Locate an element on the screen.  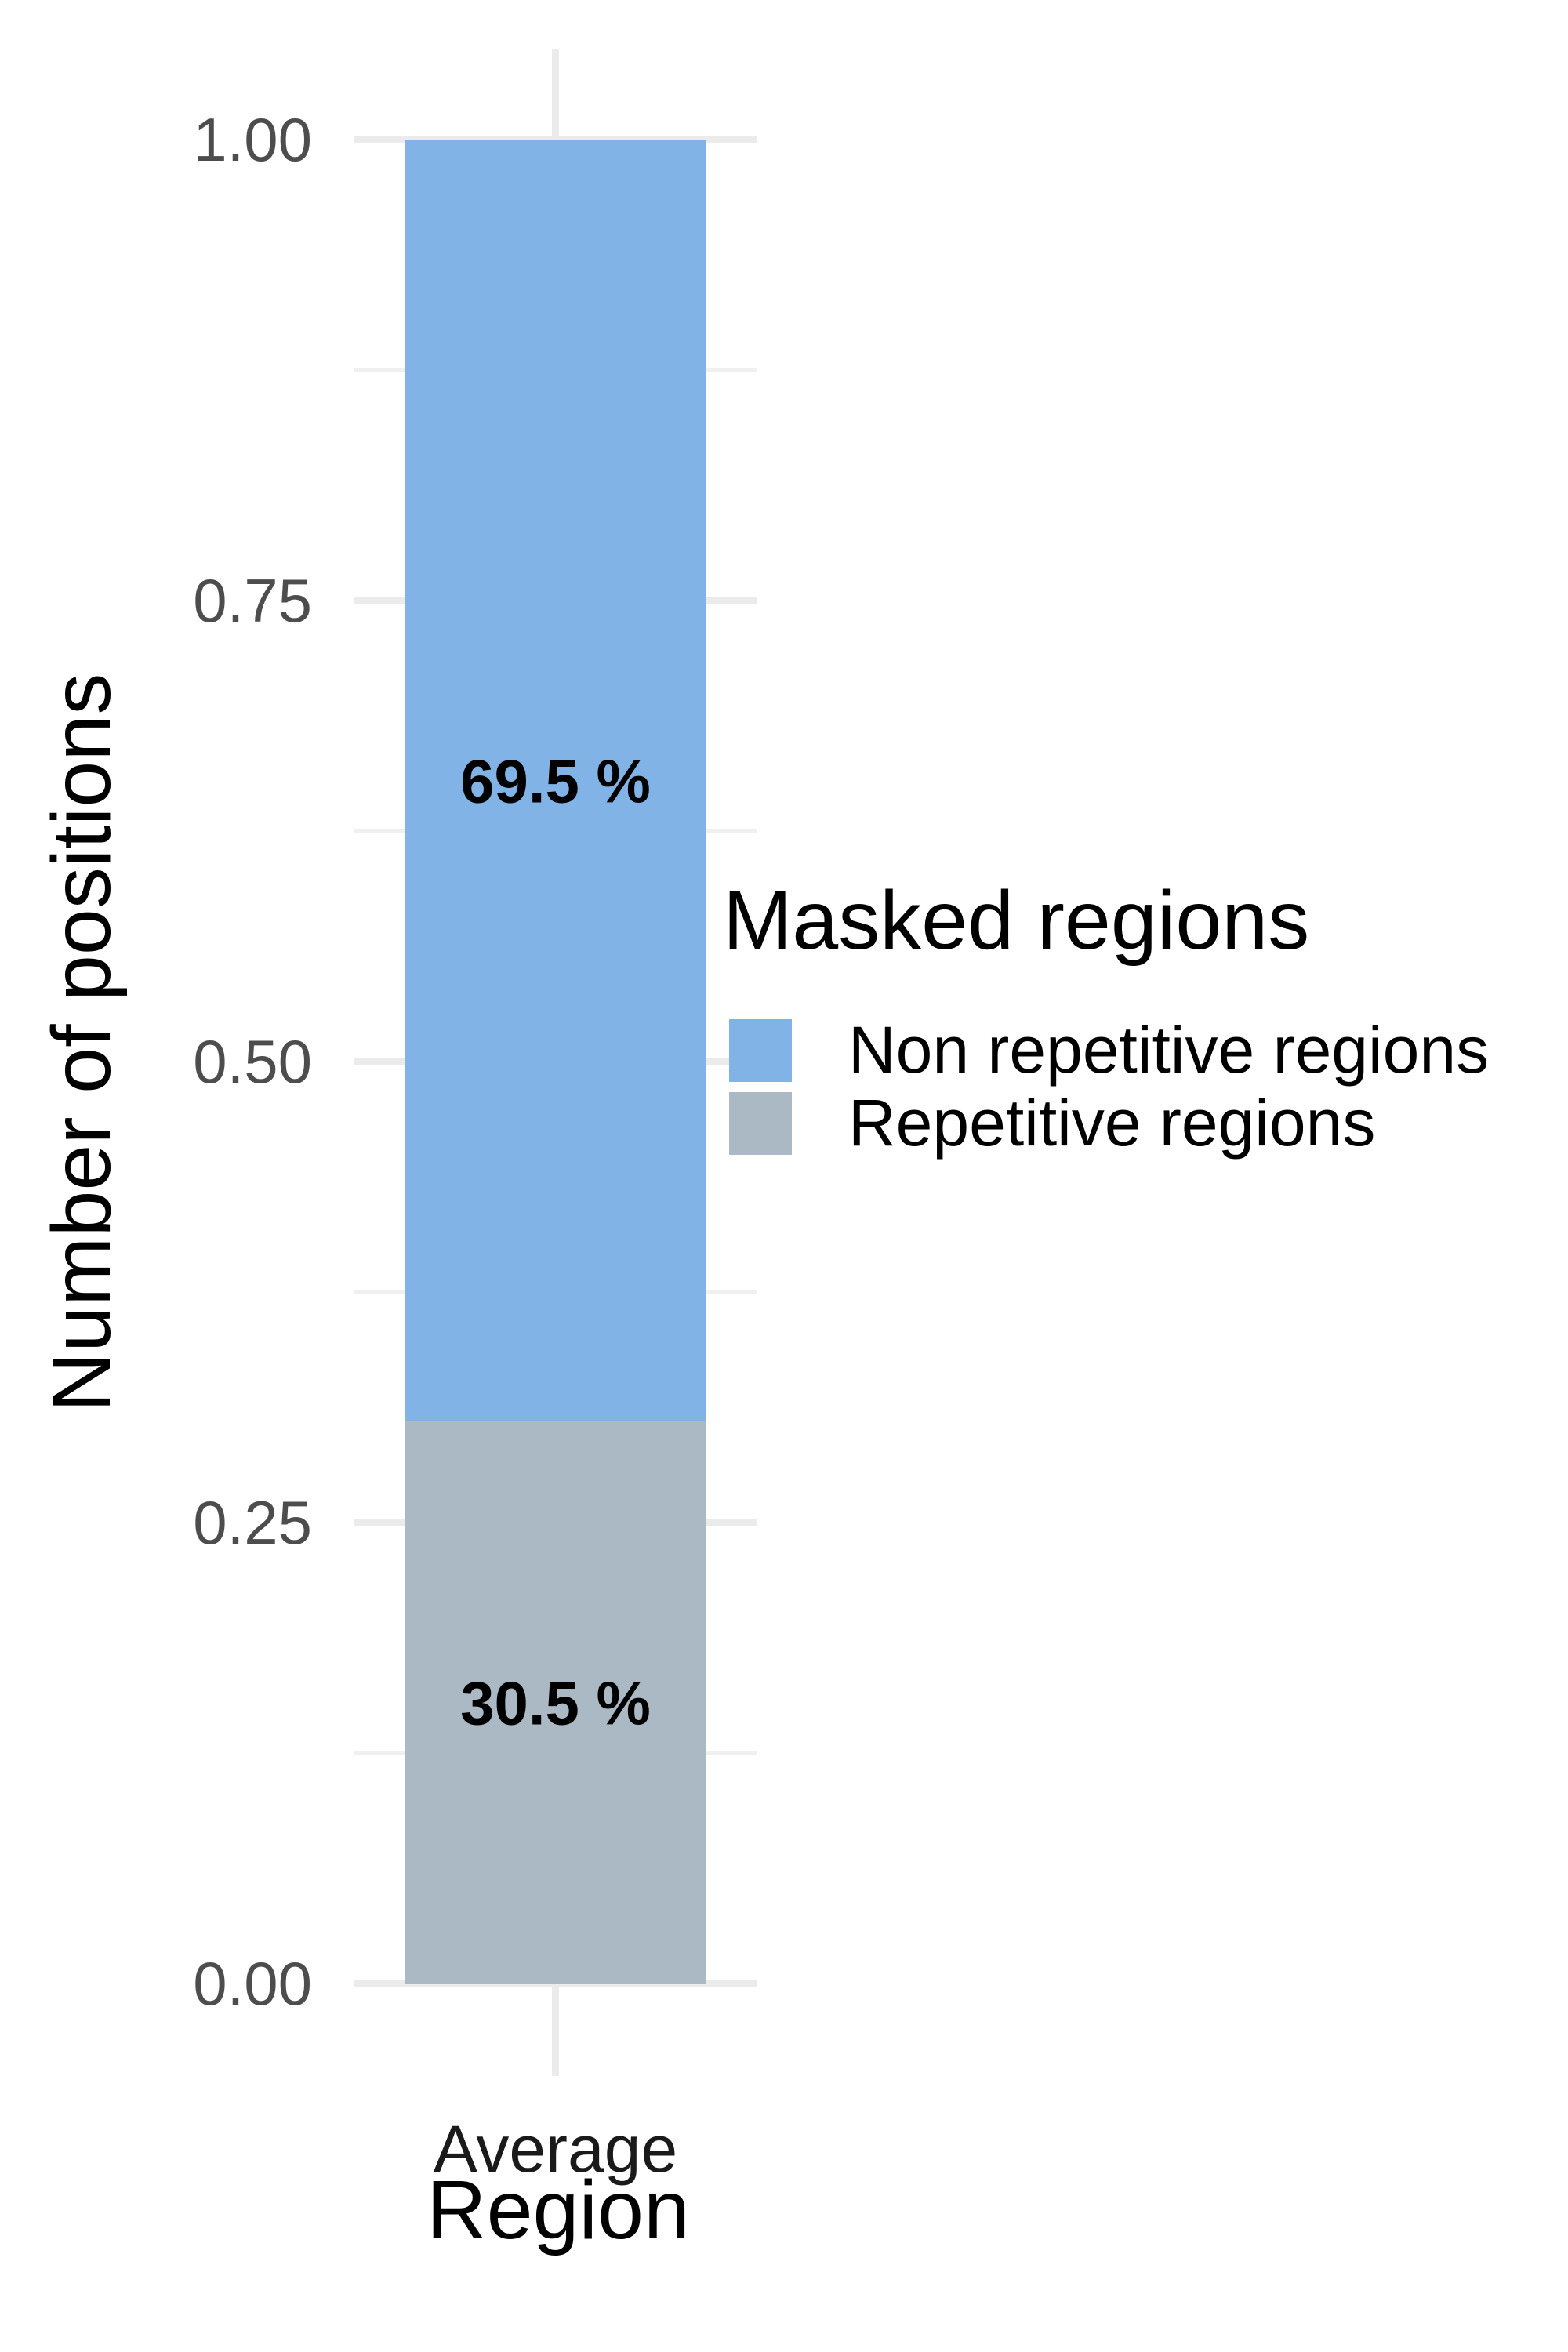
y-tick-label: 0.75 is located at coordinates (252, 600).